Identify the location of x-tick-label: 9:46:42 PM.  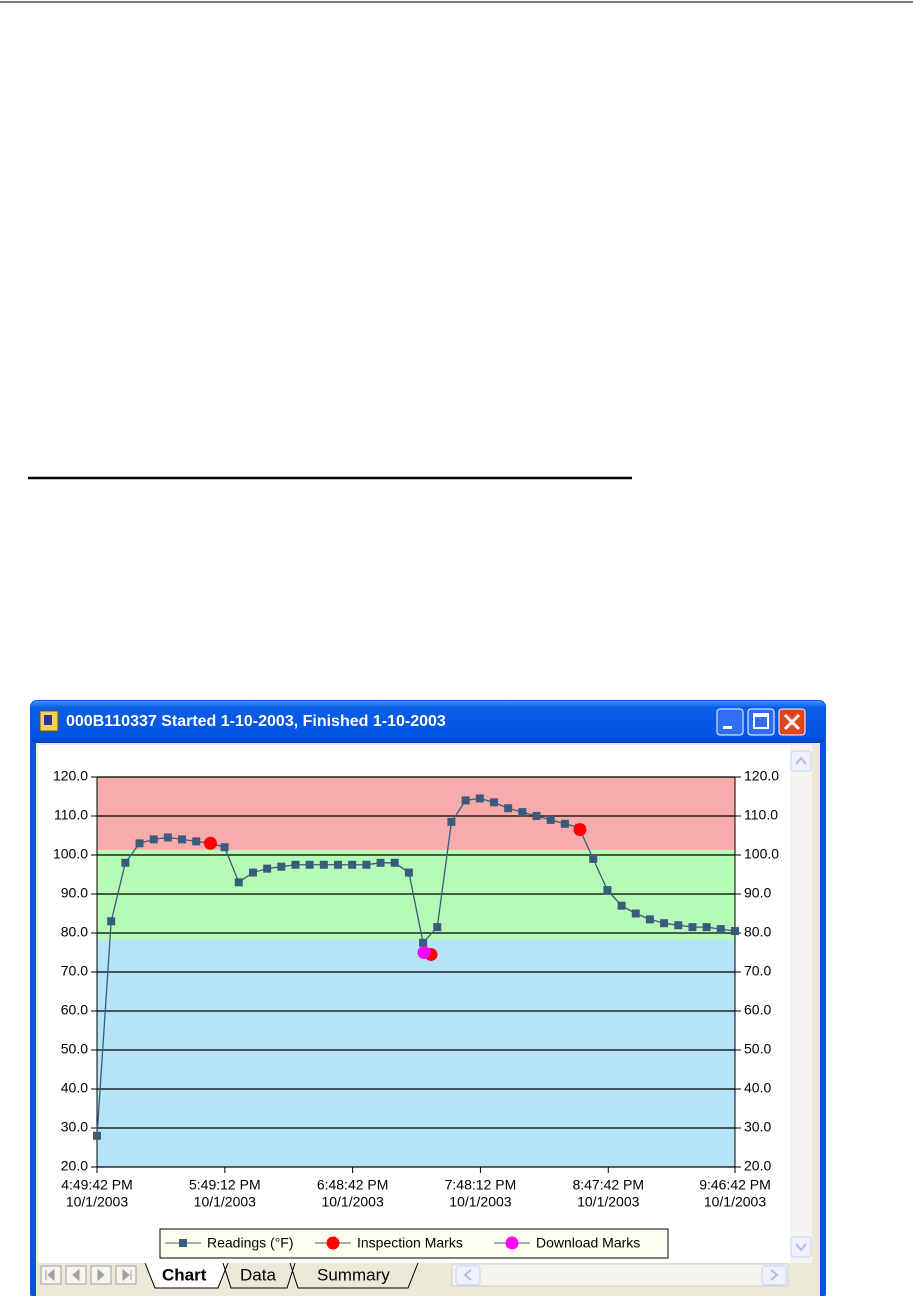
(735, 1185).